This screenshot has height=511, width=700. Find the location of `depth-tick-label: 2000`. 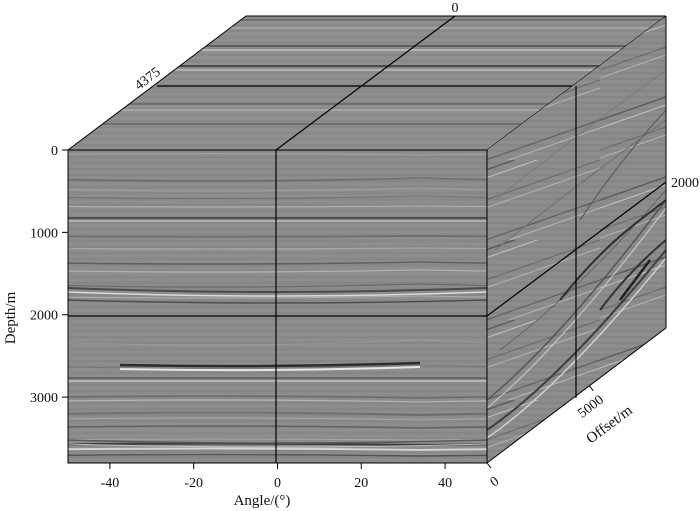

depth-tick-label: 2000 is located at coordinates (44, 316).